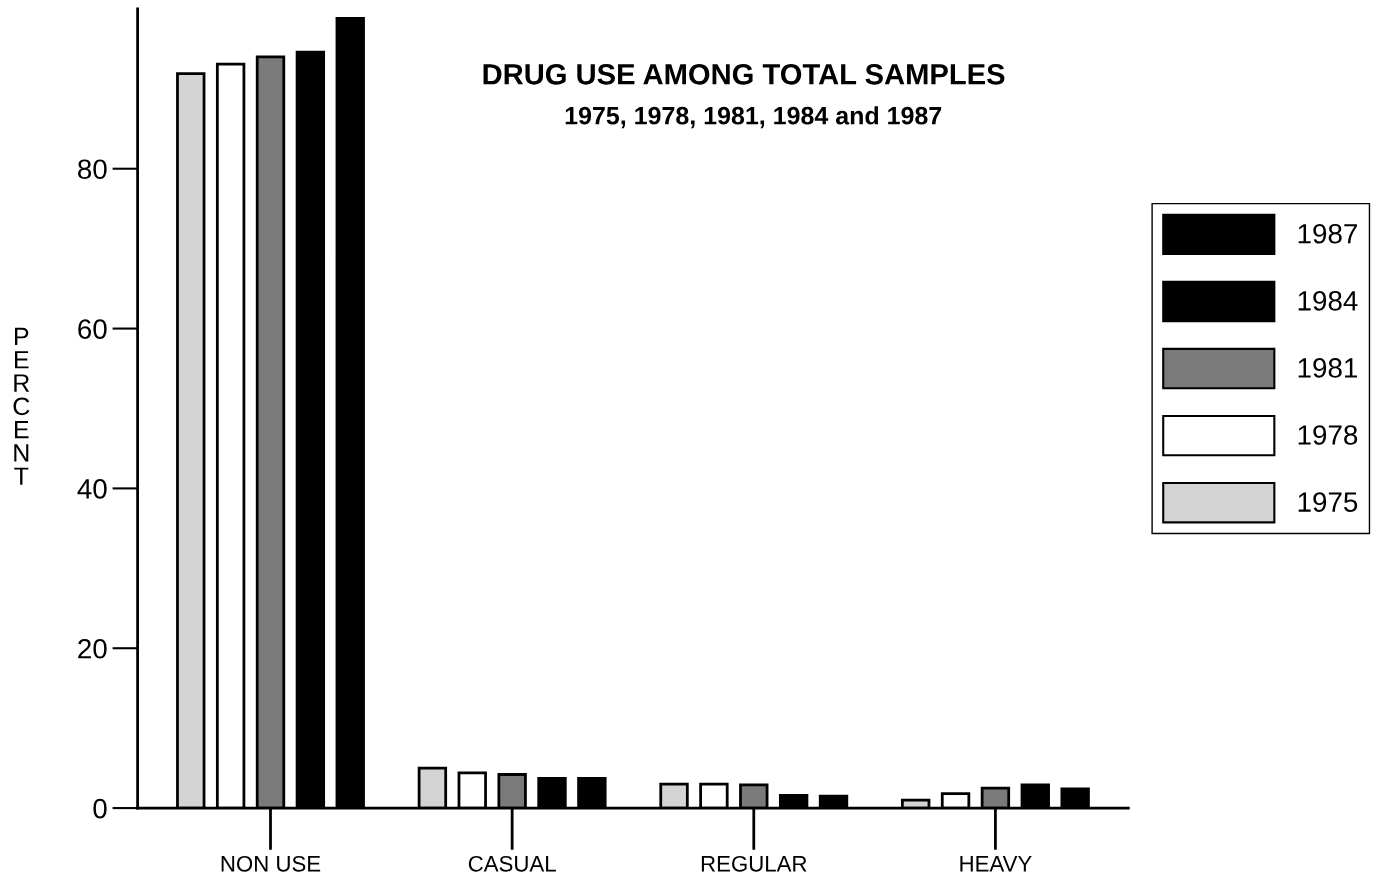 This screenshot has height=888, width=1376. I want to click on x-tick-label: HEAVY, so click(996, 864).